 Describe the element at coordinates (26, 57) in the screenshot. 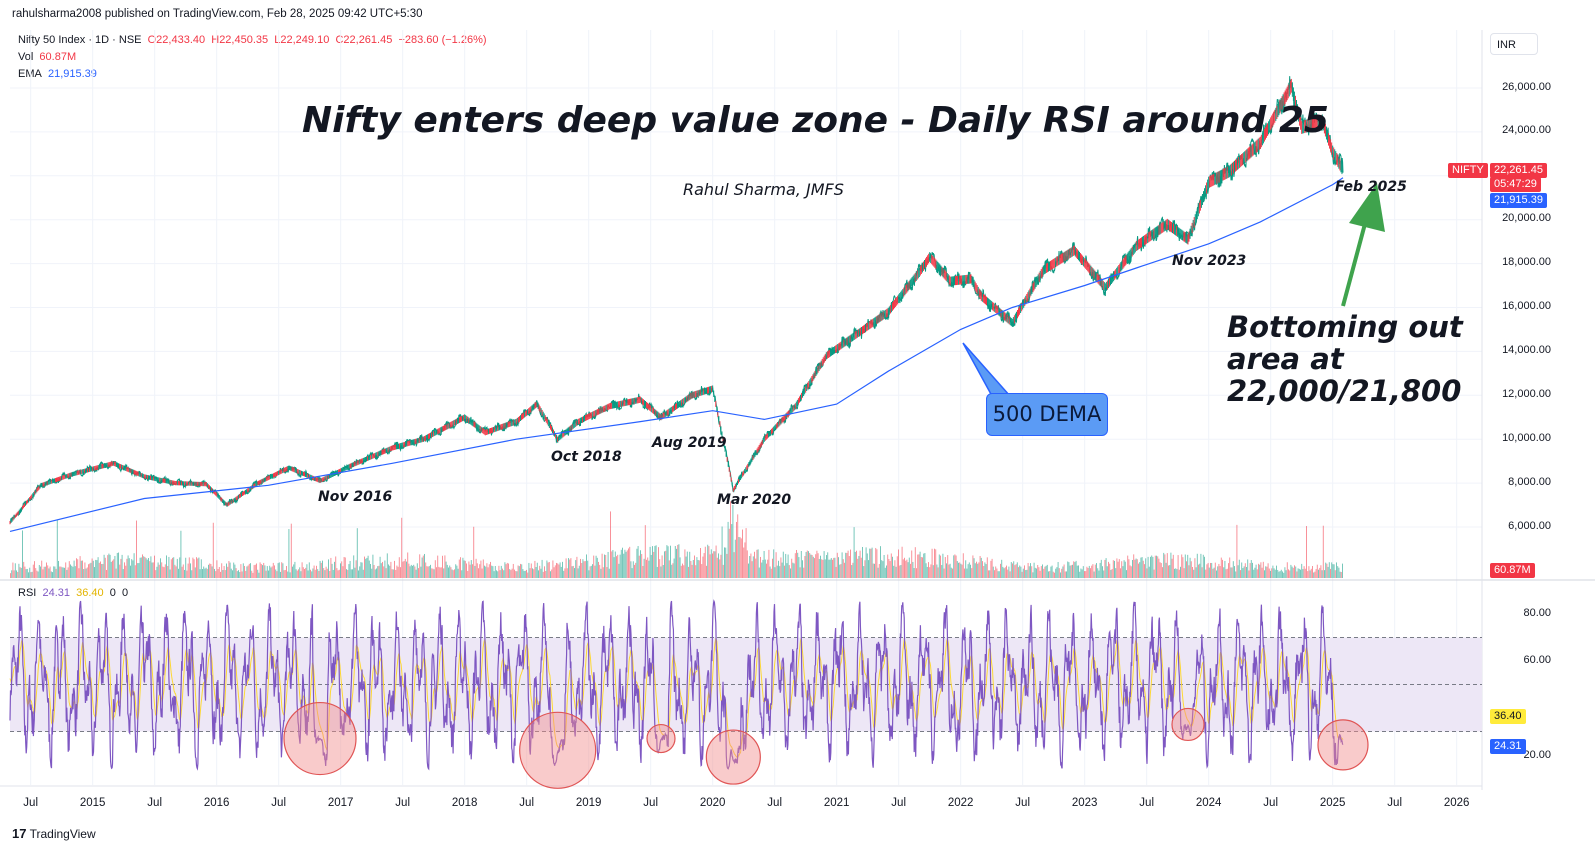

I see `volume-label: Vol` at that location.